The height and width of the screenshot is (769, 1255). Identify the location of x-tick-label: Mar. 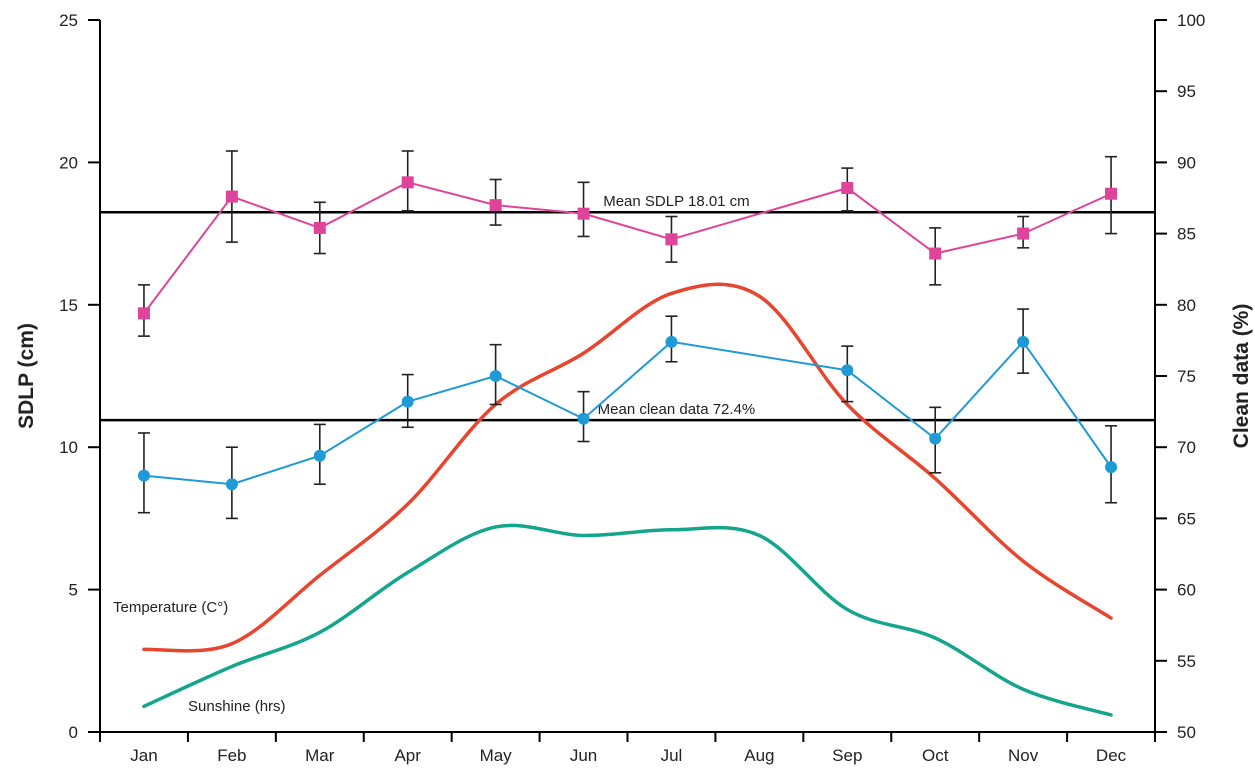
(320, 755).